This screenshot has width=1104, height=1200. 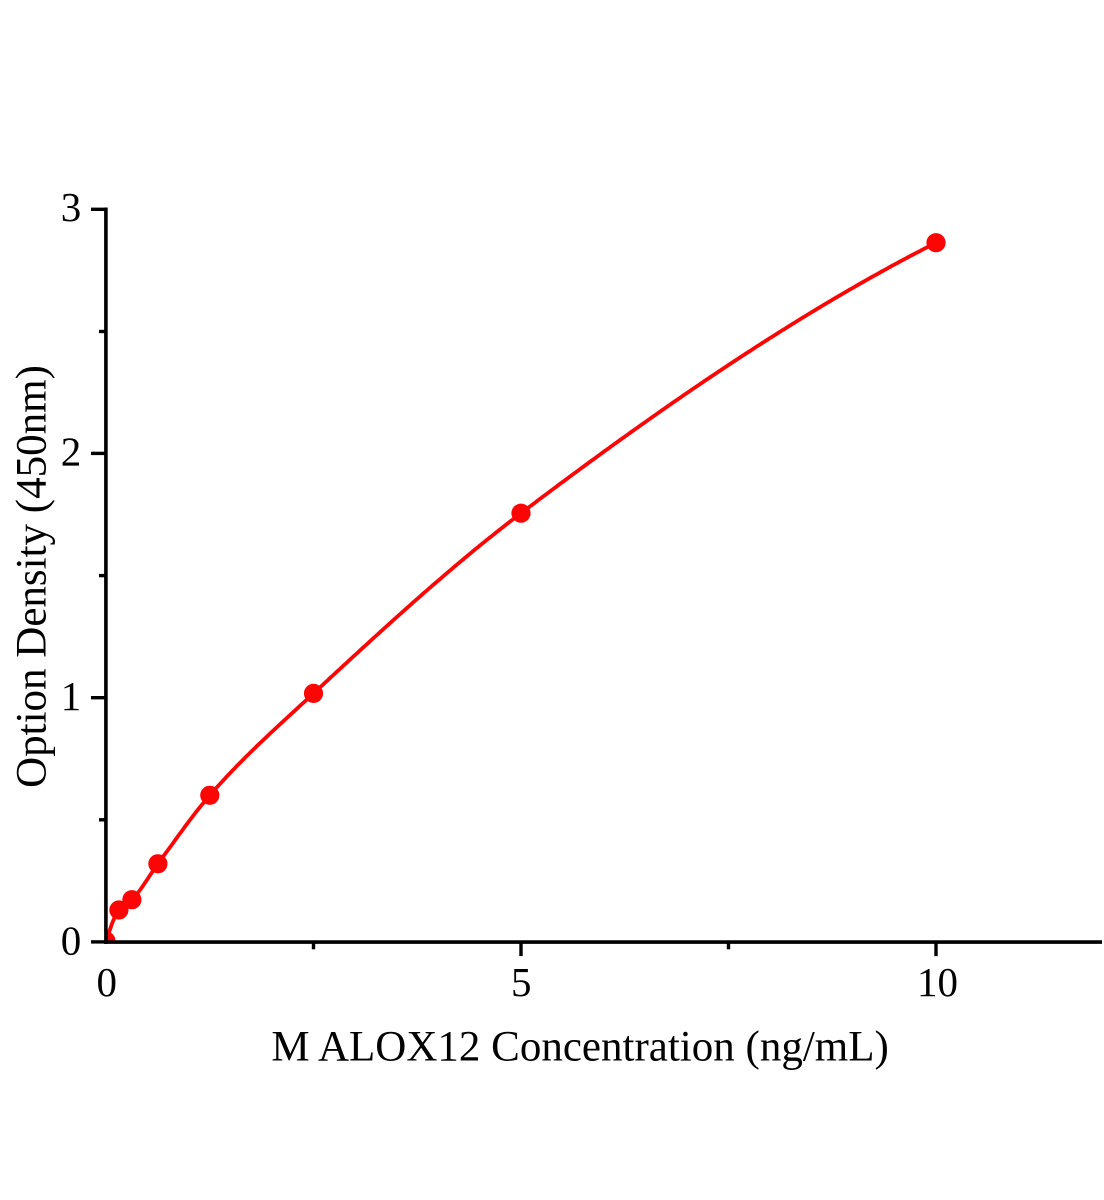 What do you see at coordinates (579, 1047) in the screenshot?
I see `svg-text: M ALOX12 Concentration (ng/mL)` at bounding box center [579, 1047].